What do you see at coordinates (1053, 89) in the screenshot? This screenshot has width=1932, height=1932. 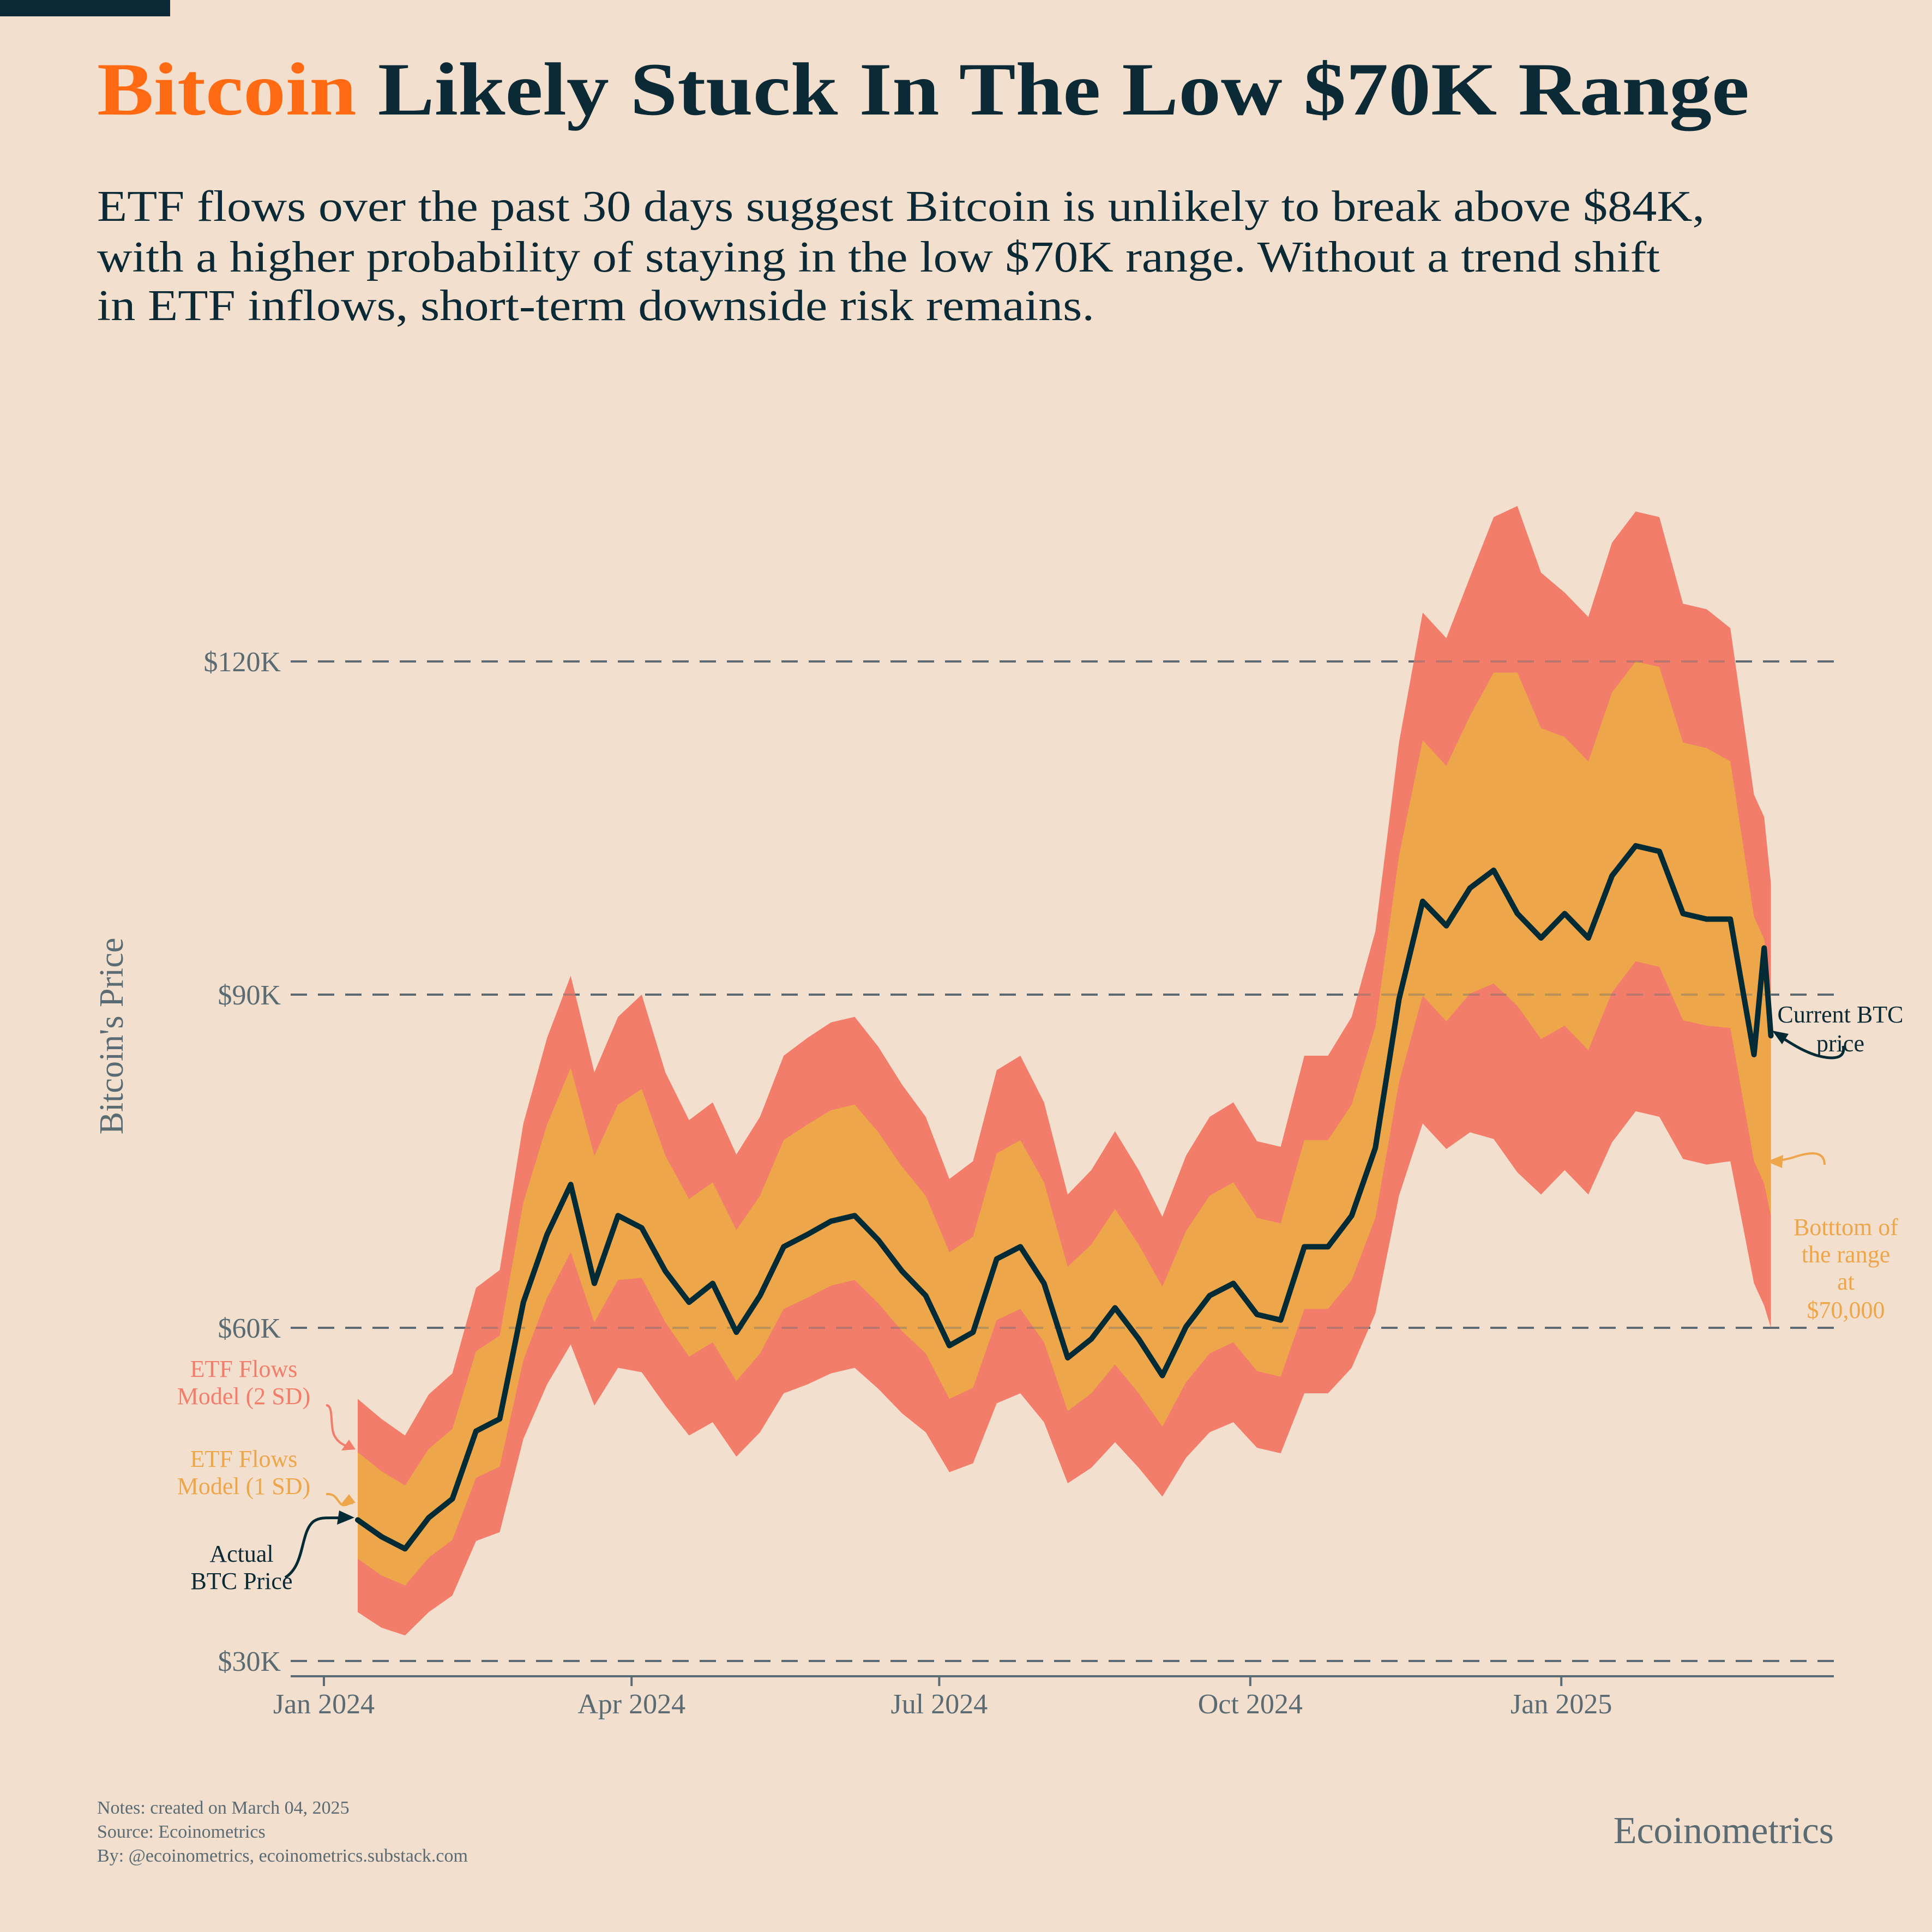 I see `title-rest: Likely Stuck In The Low $70K Range` at bounding box center [1053, 89].